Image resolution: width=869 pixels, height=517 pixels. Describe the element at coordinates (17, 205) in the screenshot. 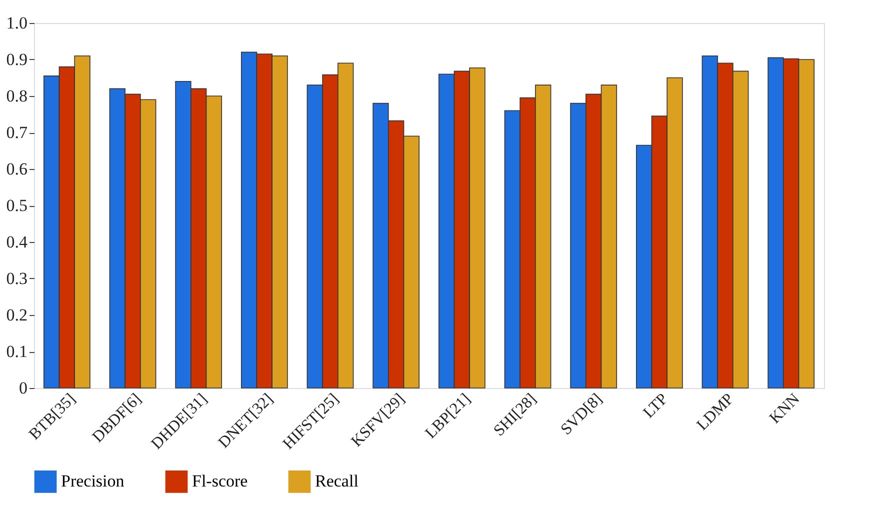

I see `y-tick-label: 0.5` at that location.